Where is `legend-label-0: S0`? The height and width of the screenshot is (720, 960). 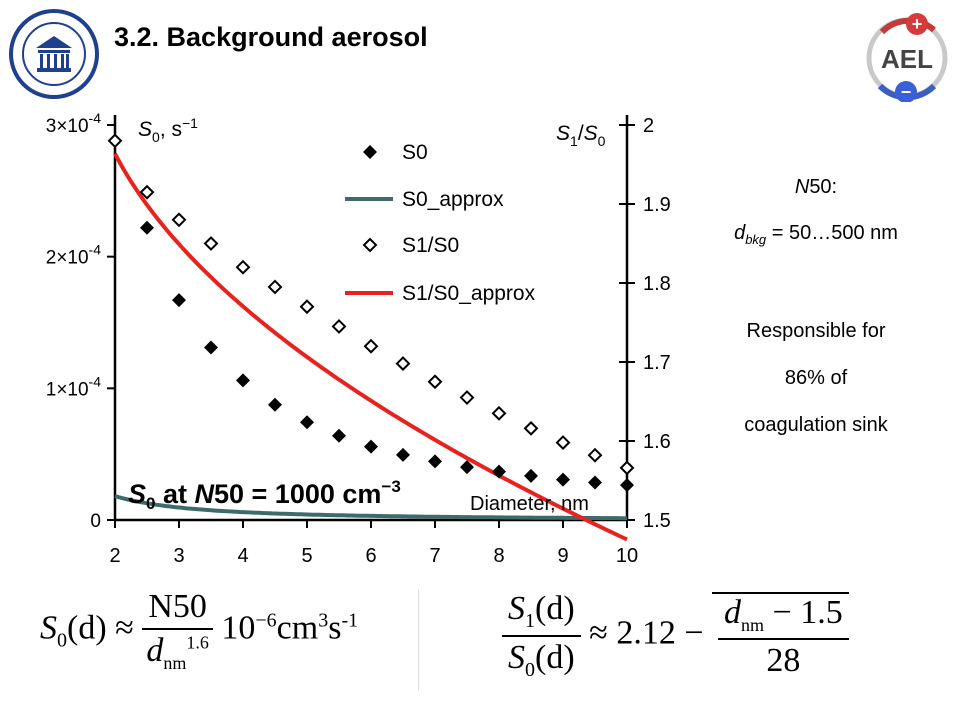 legend-label-0: S0 is located at coordinates (415, 152).